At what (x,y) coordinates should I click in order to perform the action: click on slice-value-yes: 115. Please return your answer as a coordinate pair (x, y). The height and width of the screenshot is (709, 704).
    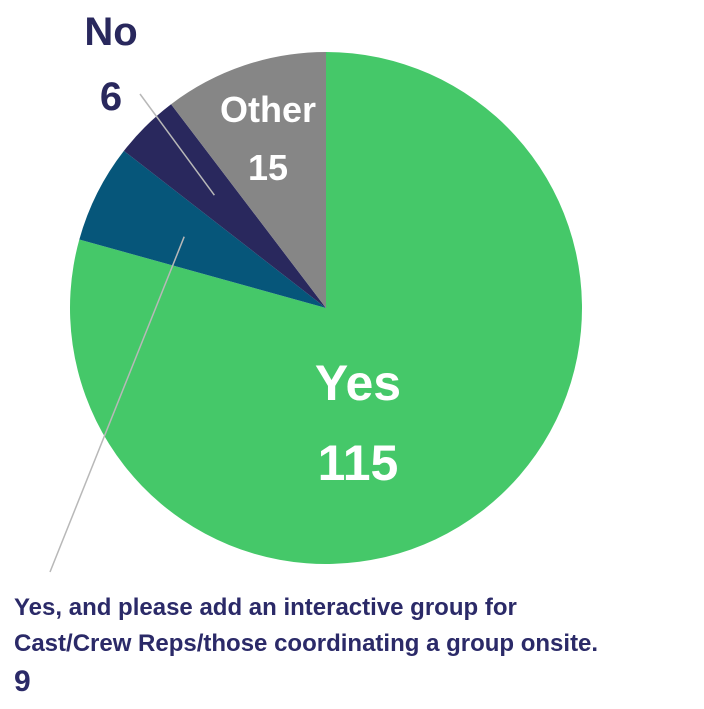
    Looking at the image, I should click on (358, 463).